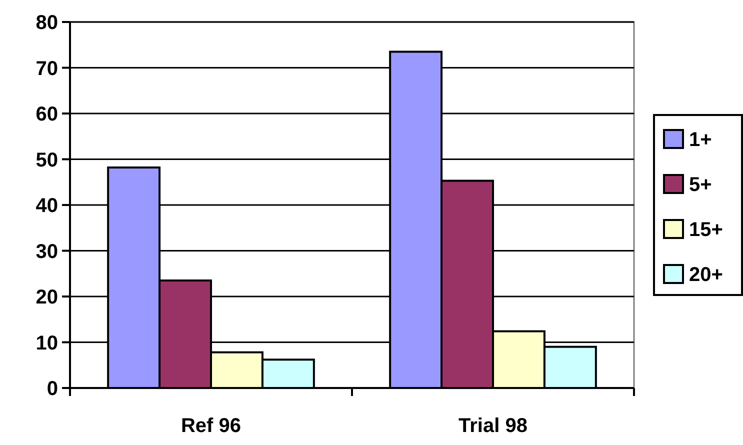  Describe the element at coordinates (47, 160) in the screenshot. I see `y-tick-label: 50` at that location.